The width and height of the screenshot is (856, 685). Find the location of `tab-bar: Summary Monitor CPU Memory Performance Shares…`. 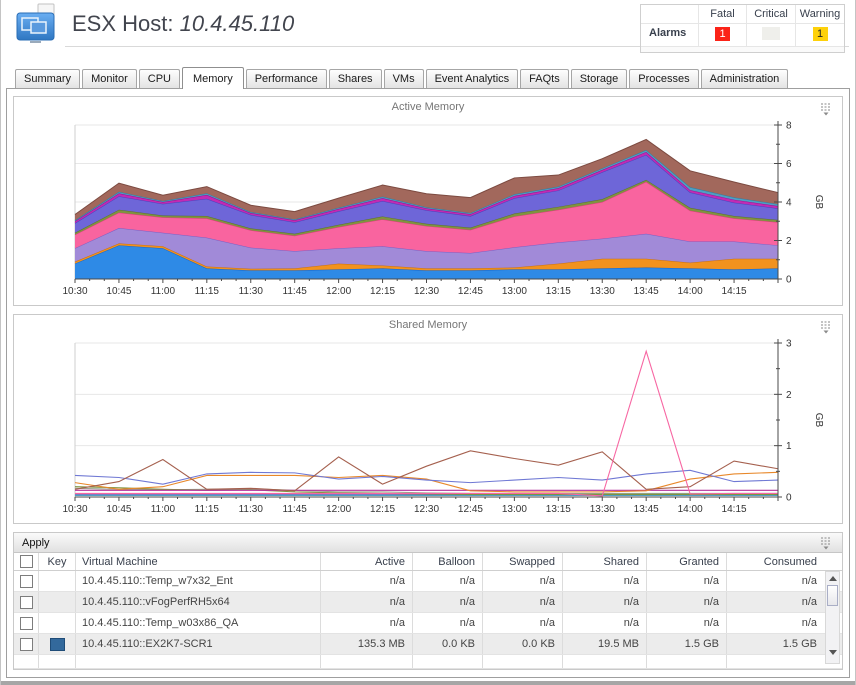

tab-bar: Summary Monitor CPU Memory Performance Shares… is located at coordinates (435, 78).